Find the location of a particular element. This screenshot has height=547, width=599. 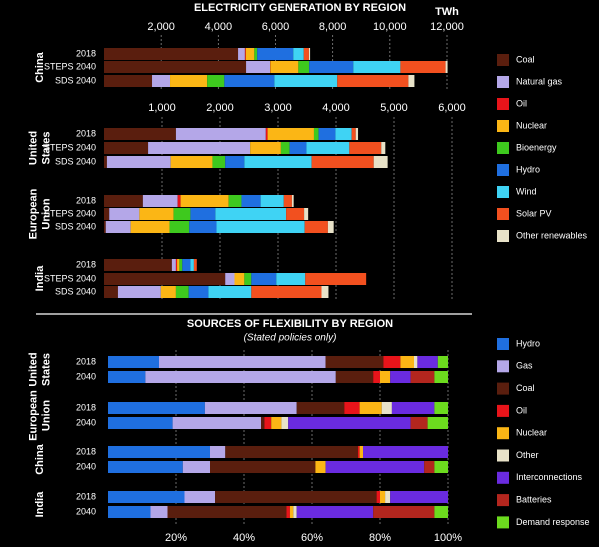

region-label: EuropeanUnion is located at coordinates (39, 213).